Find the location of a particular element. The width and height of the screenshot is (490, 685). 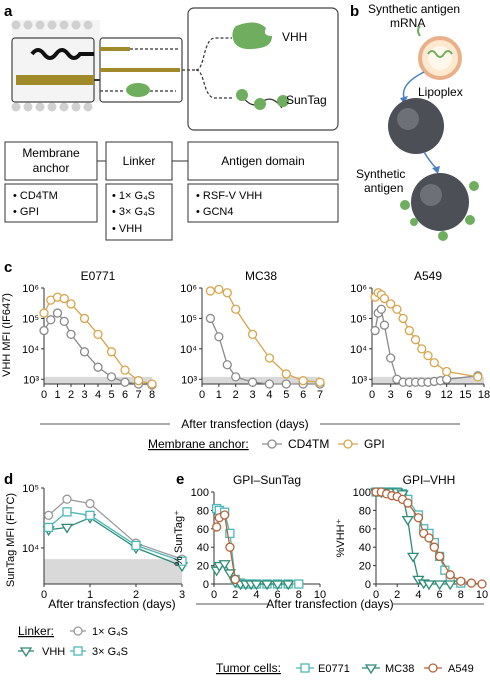

panel-label-b: b is located at coordinates (354, 11).